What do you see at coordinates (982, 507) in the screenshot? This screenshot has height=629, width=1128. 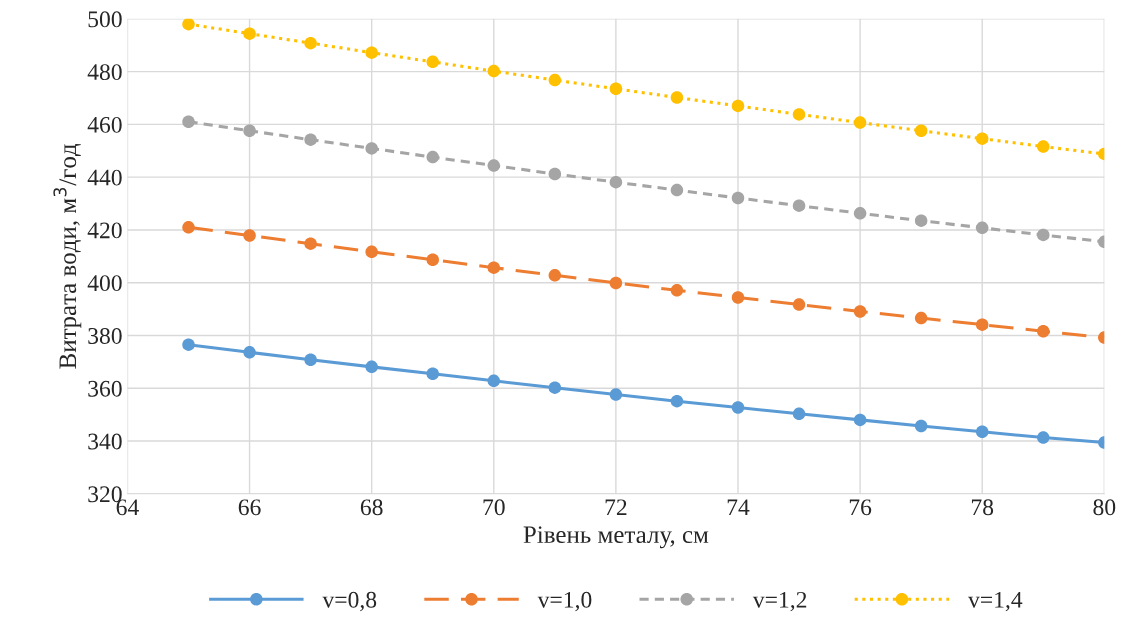 I see `x-tick-label: 78` at bounding box center [982, 507].